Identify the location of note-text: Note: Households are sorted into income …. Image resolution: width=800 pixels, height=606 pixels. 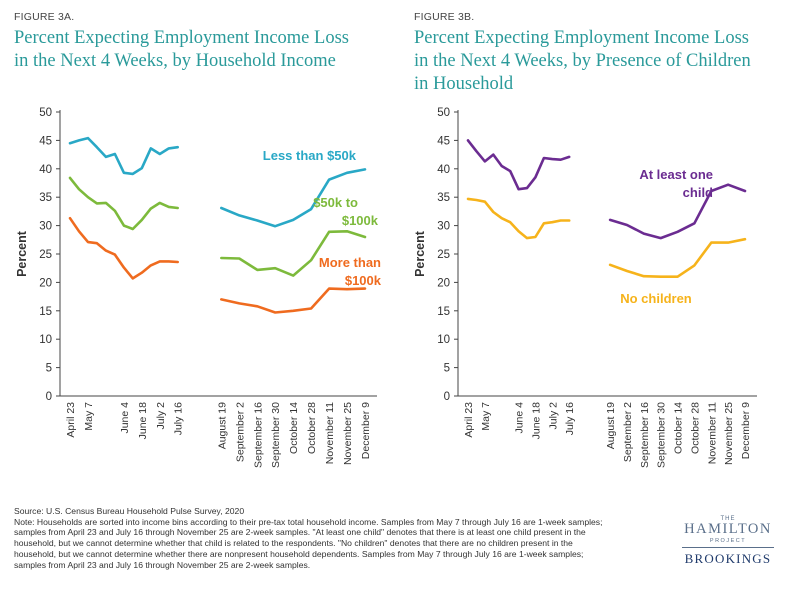
(308, 543).